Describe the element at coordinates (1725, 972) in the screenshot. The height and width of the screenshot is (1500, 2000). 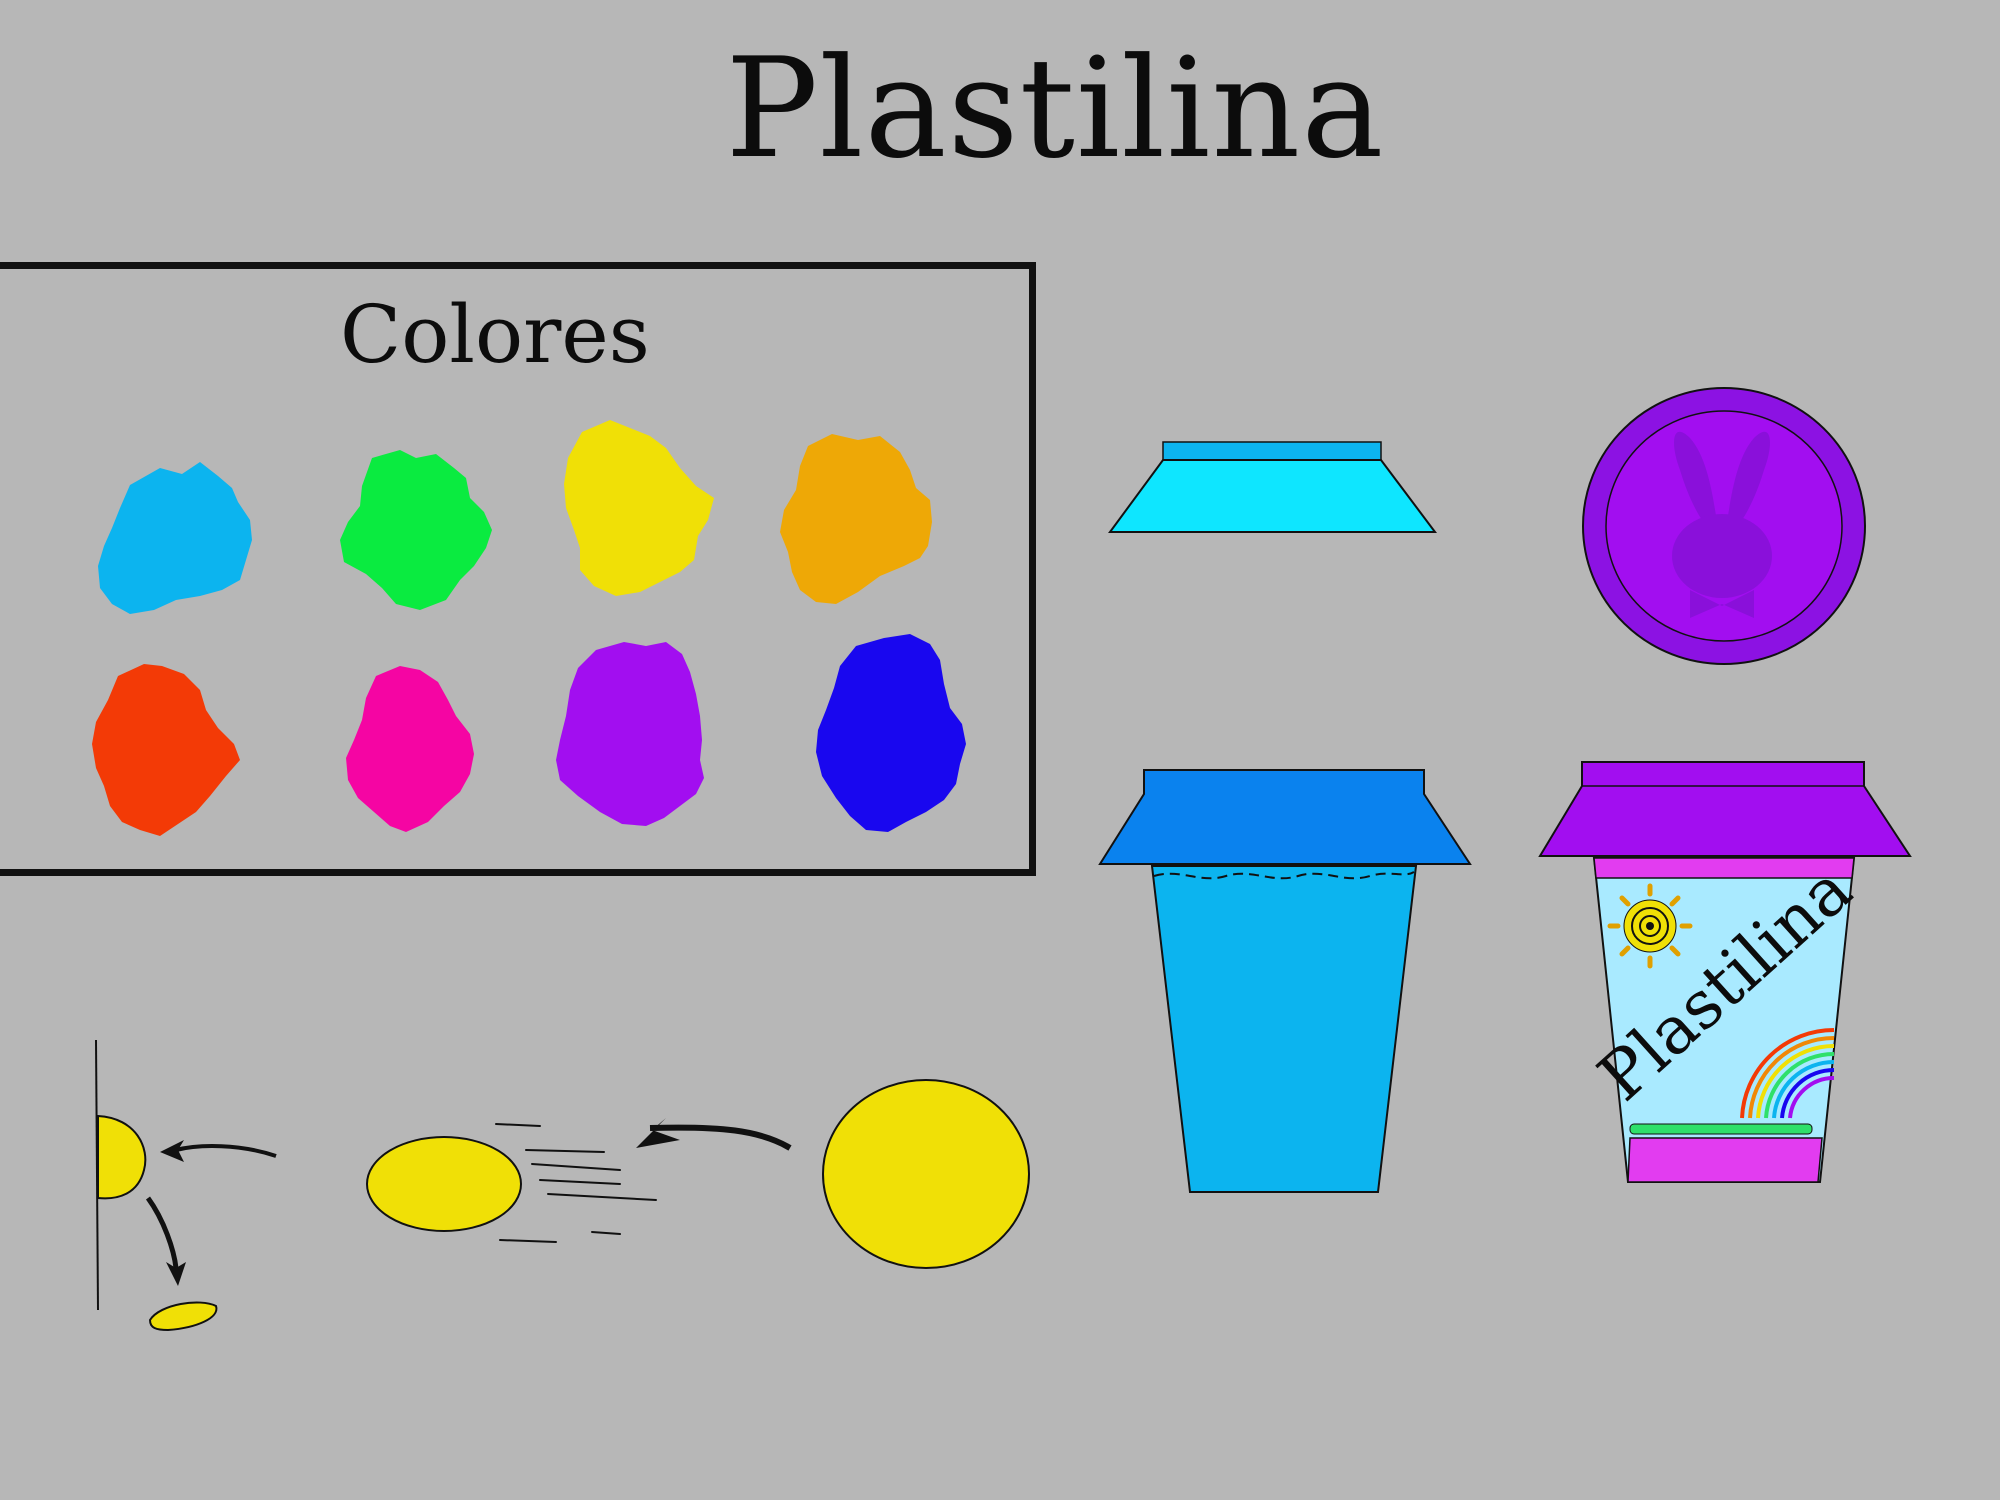
I see `plastilina-container: Plastilina` at that location.